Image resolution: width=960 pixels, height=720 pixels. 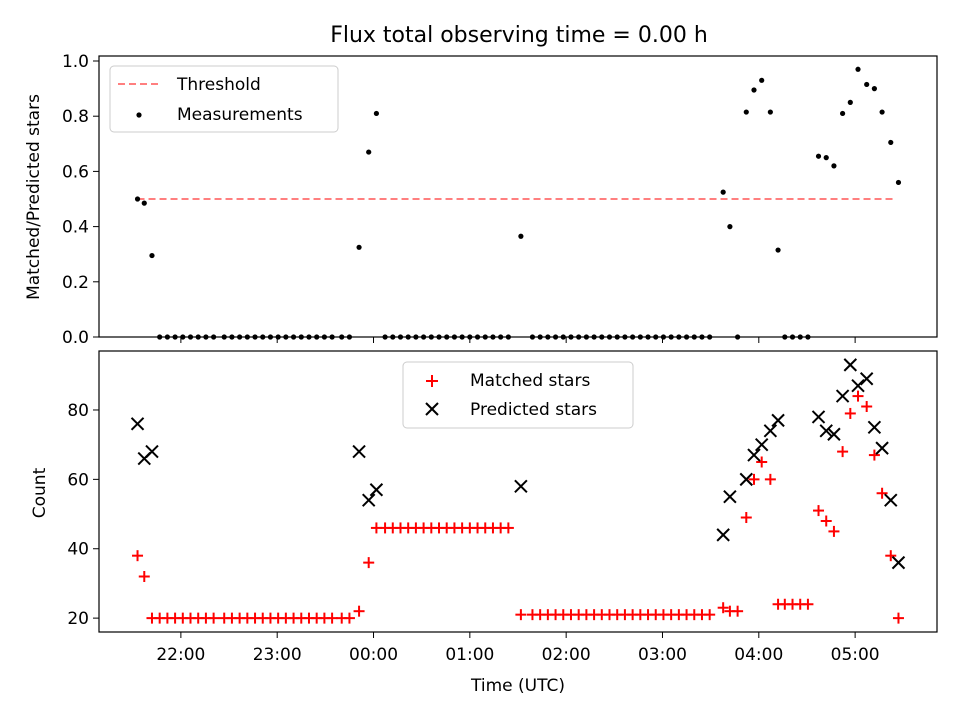 I want to click on x-tick-label: 04:00, so click(x=758, y=655).